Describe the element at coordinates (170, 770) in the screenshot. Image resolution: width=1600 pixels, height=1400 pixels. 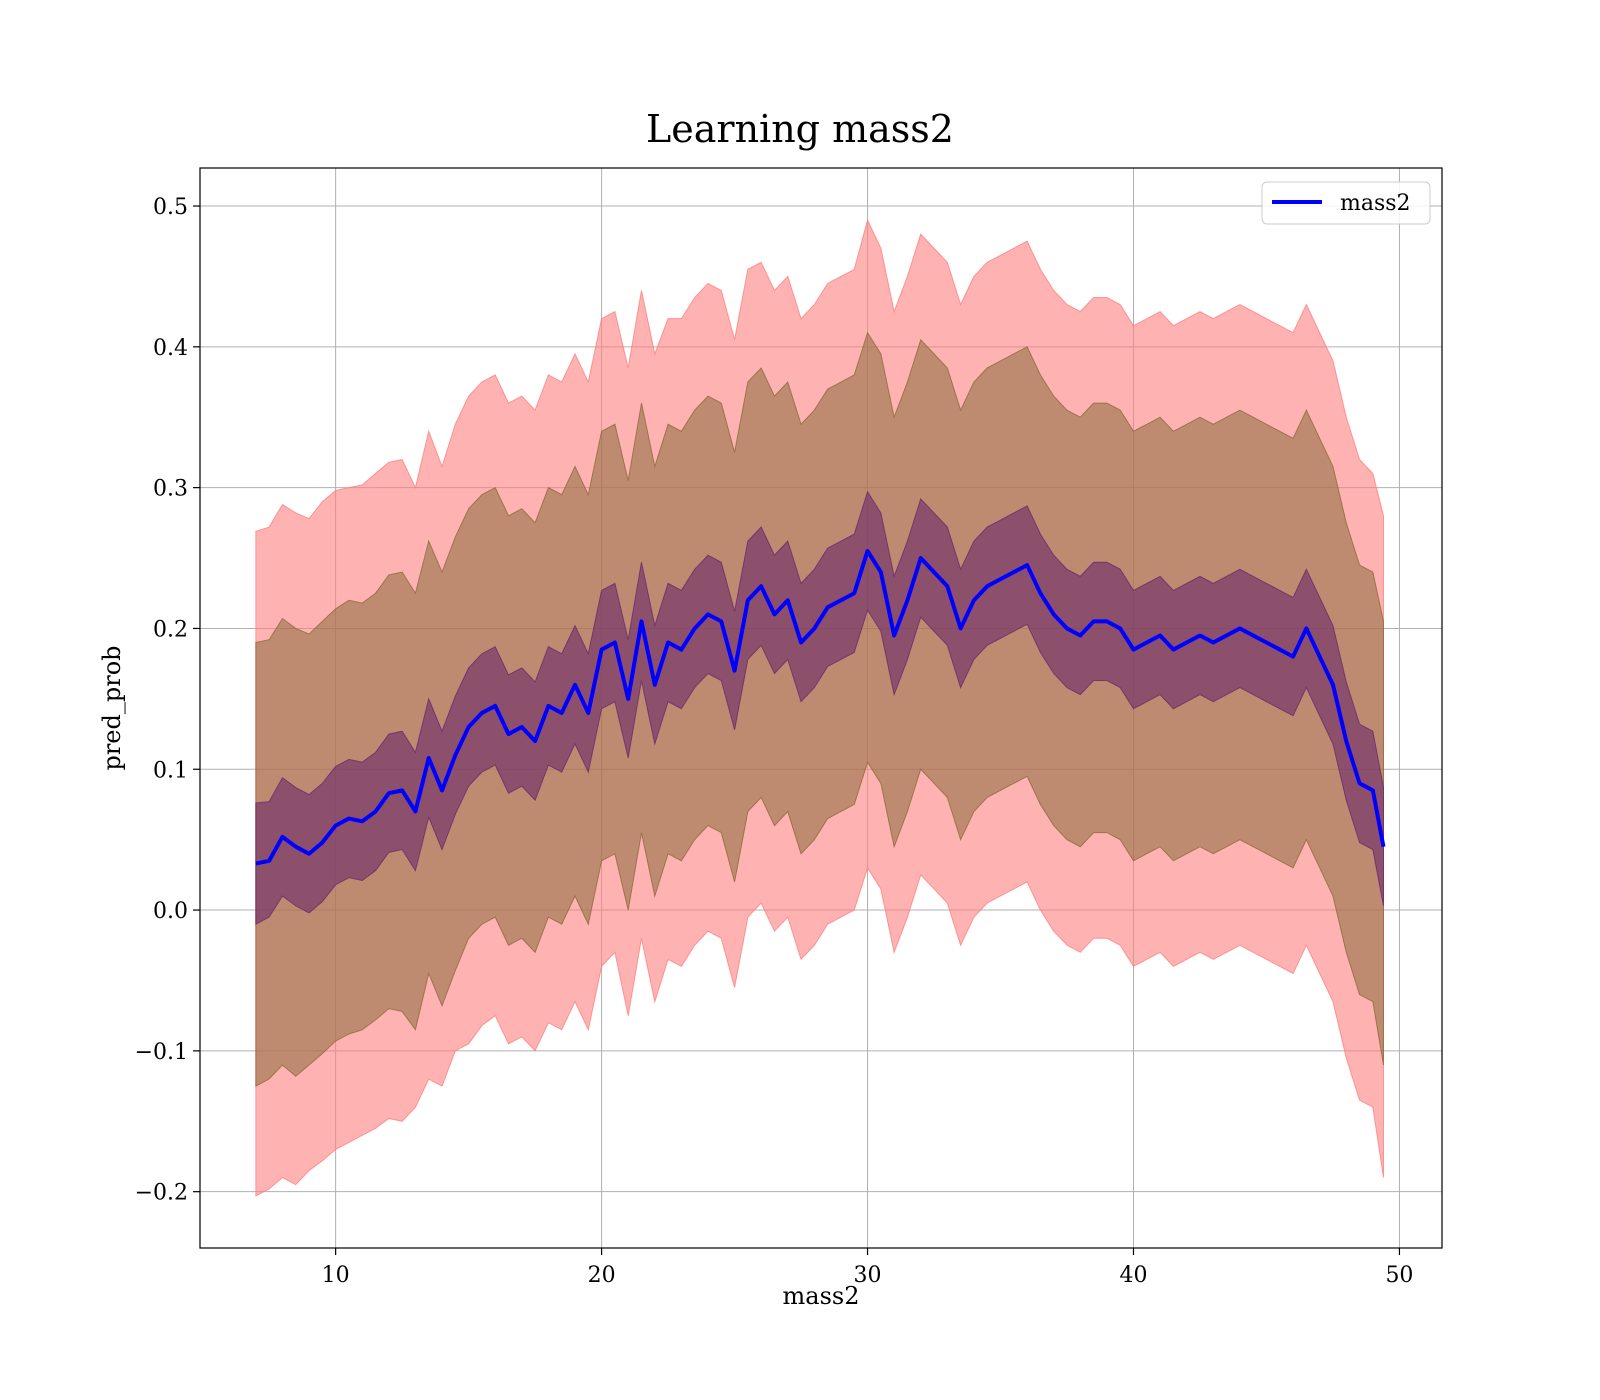
I see `y-tick-label-3: 0.1` at that location.